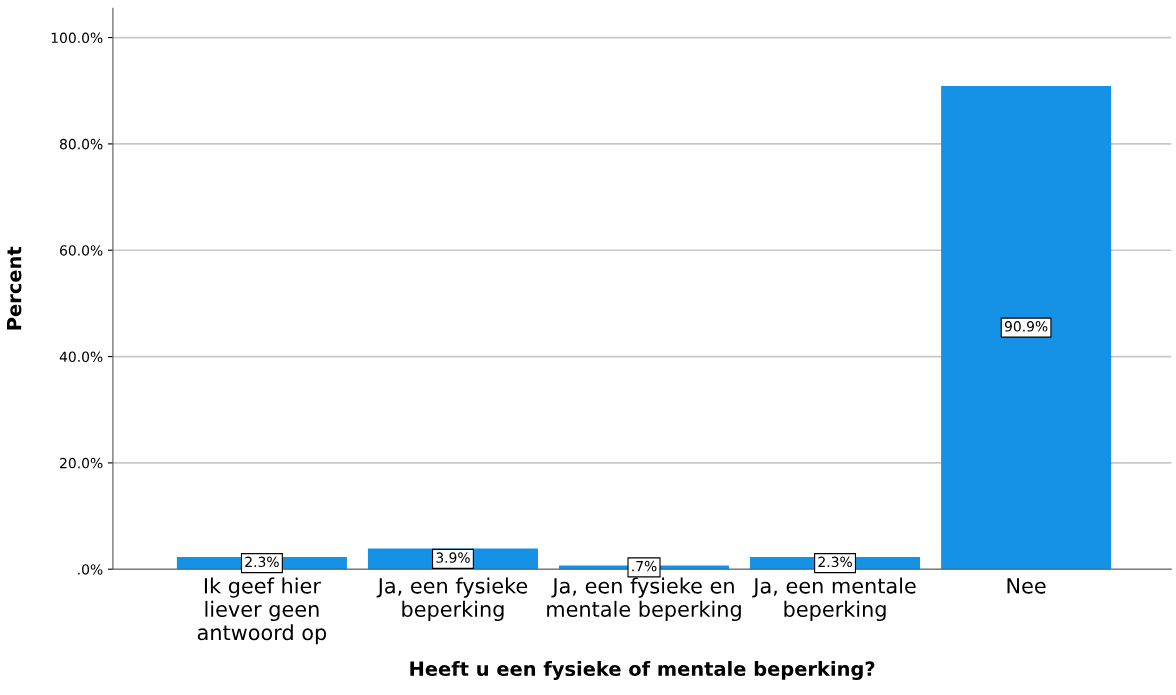  I want to click on x-tick-label: Ja, een mentale beperking, so click(834, 599).